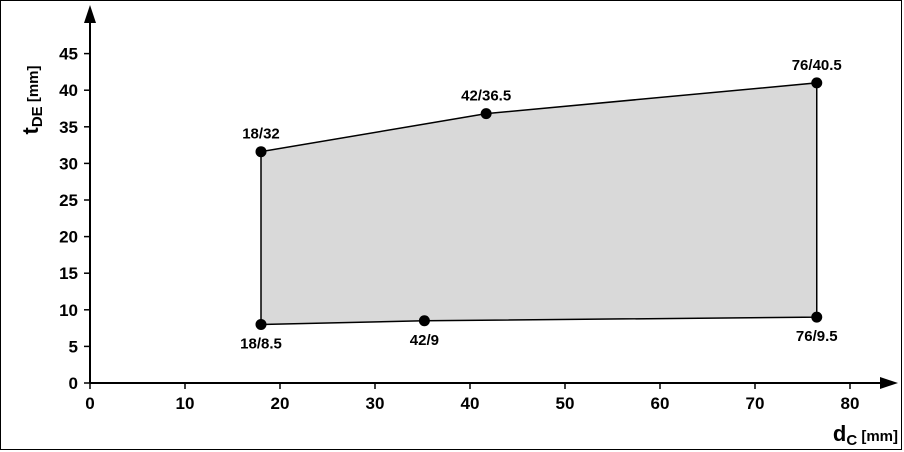  Describe the element at coordinates (90, 14) in the screenshot. I see `y-axis-arrow` at that location.